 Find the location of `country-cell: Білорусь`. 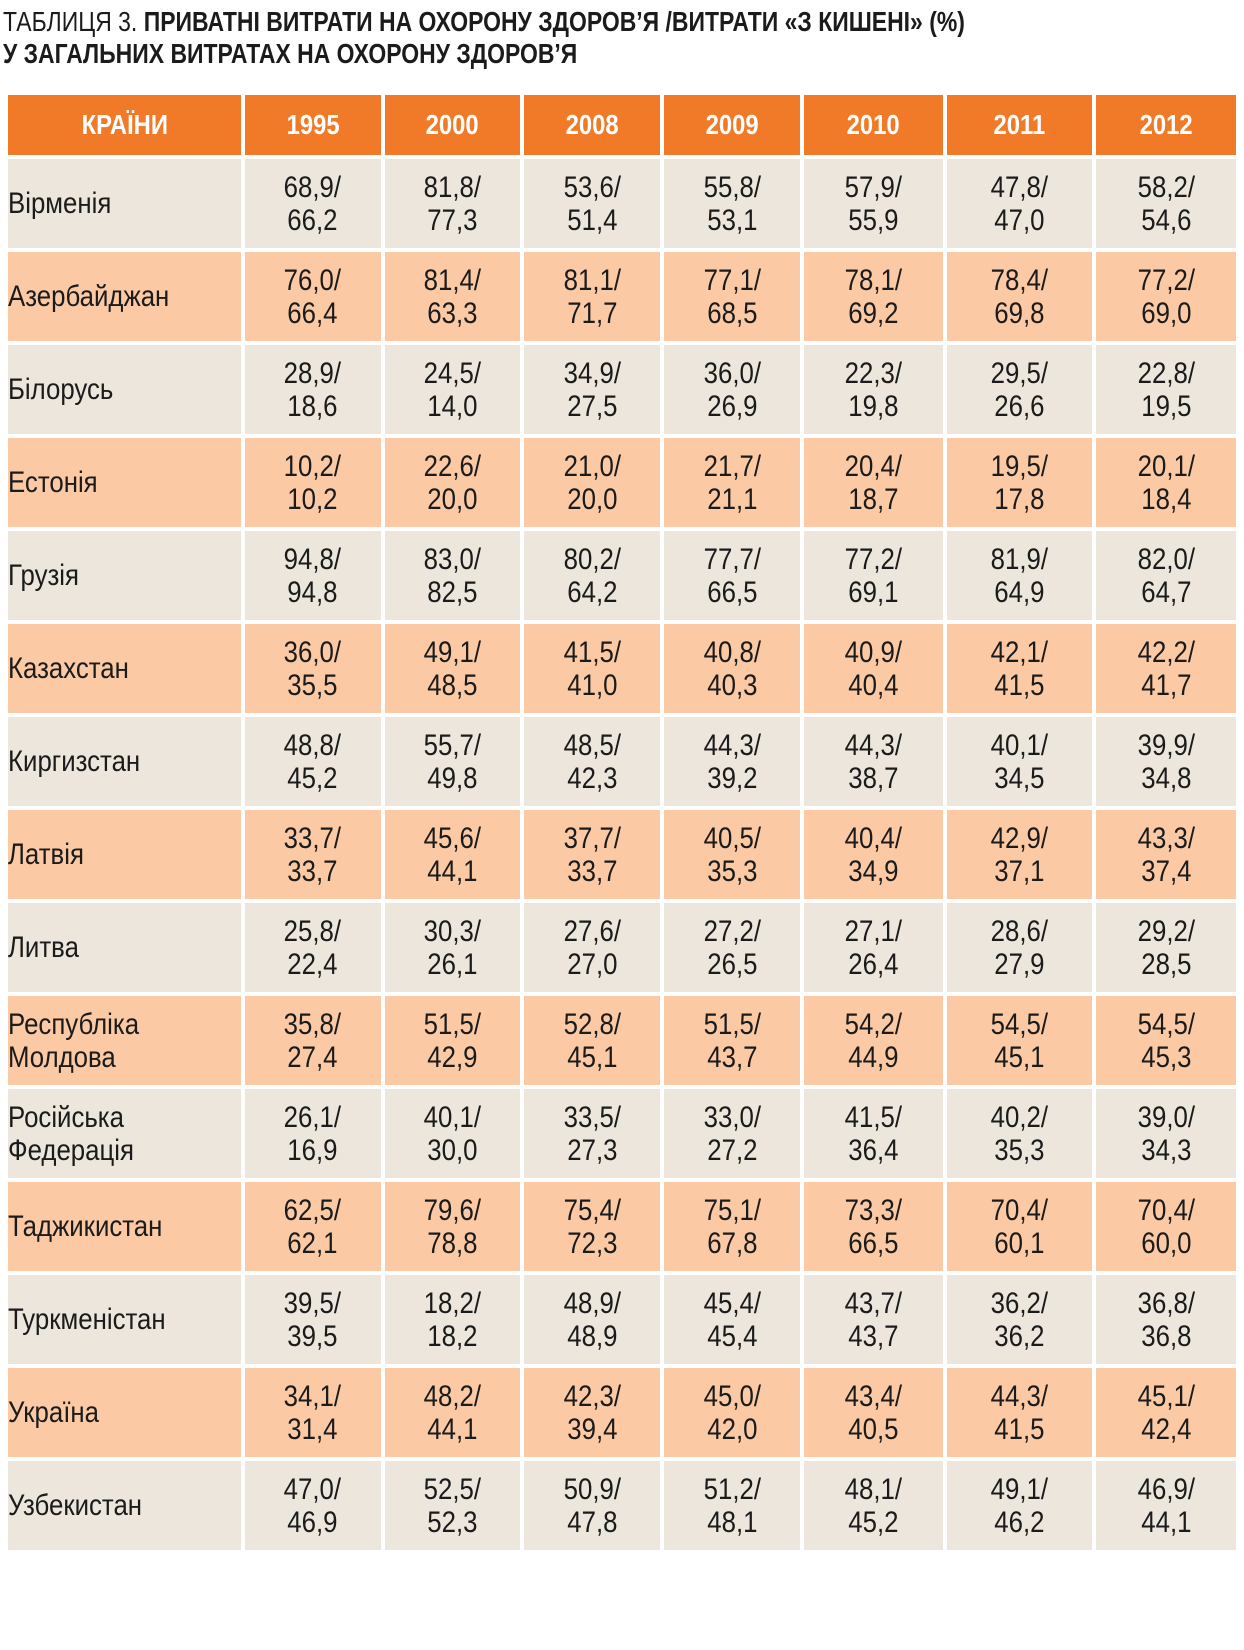

country-cell: Білорусь is located at coordinates (124, 389).